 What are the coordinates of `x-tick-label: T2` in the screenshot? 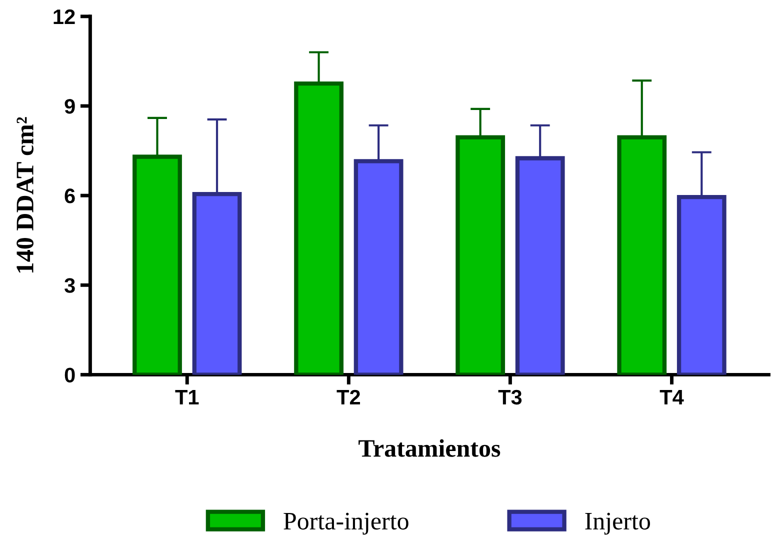 It's located at (348, 397).